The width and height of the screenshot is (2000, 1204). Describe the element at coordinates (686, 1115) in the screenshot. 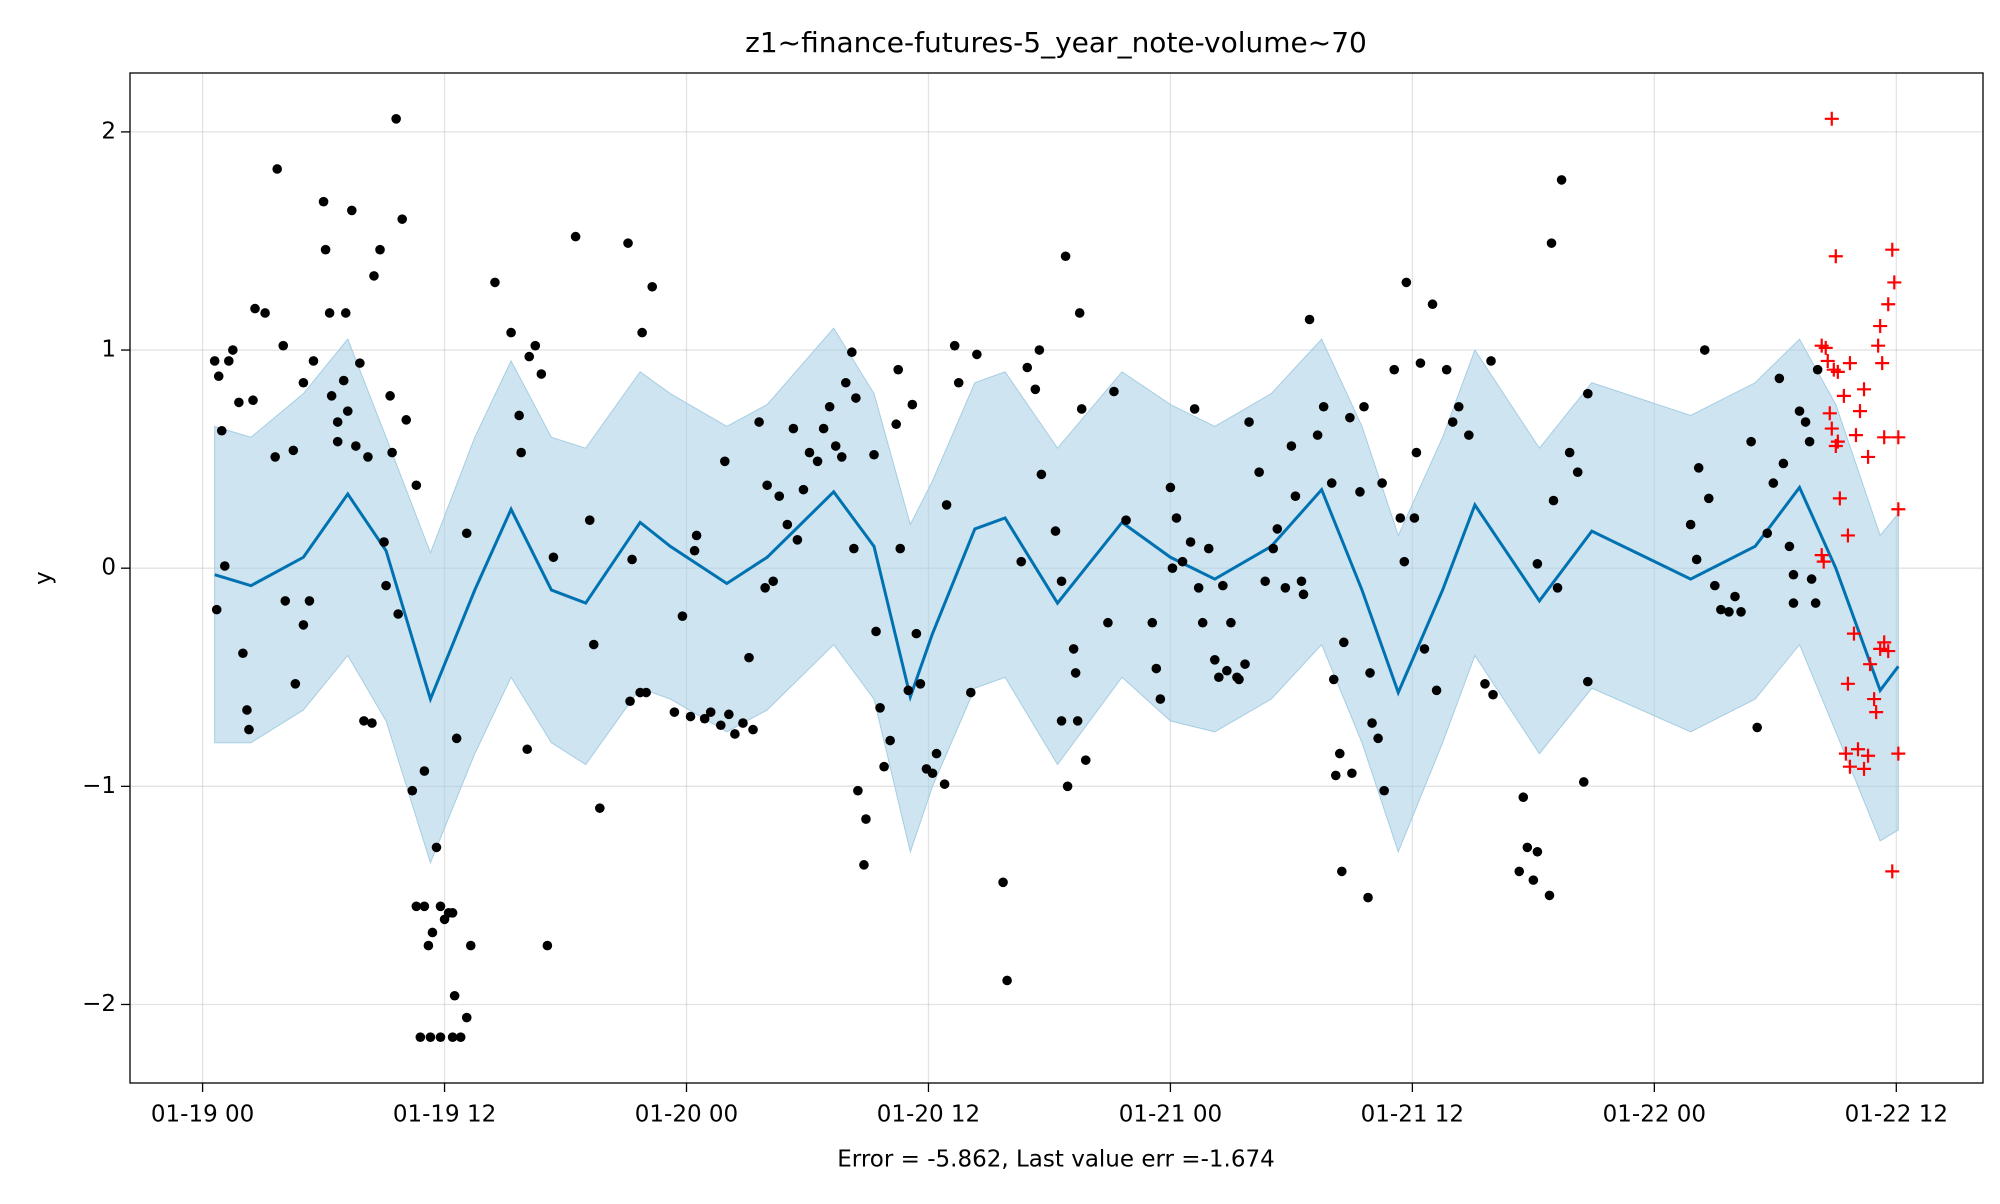

I see `x-tick-label: 01-20 00` at that location.